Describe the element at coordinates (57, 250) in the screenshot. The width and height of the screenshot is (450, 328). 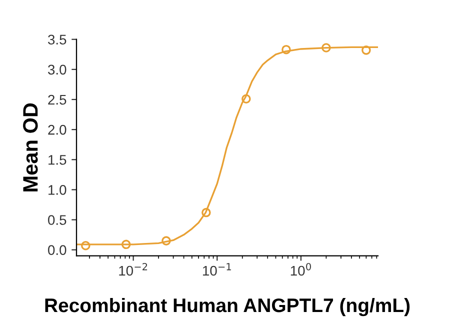
I see `y-tick-label: 0.0` at that location.